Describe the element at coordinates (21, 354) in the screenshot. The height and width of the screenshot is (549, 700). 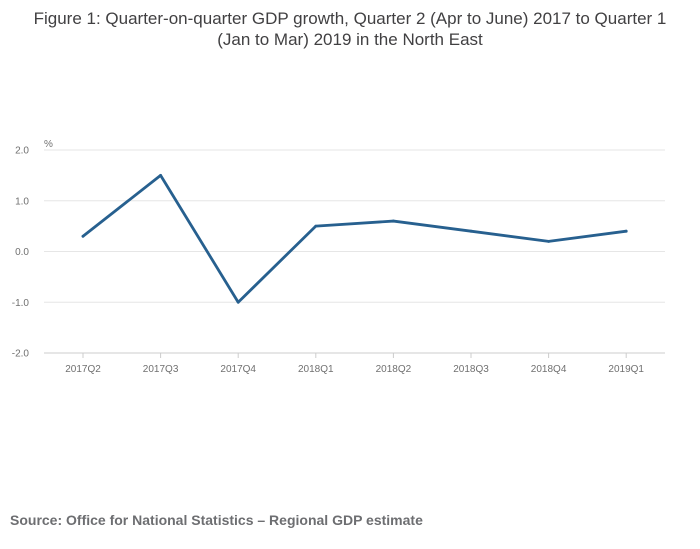
I see `y-tick-label: -2.0` at that location.